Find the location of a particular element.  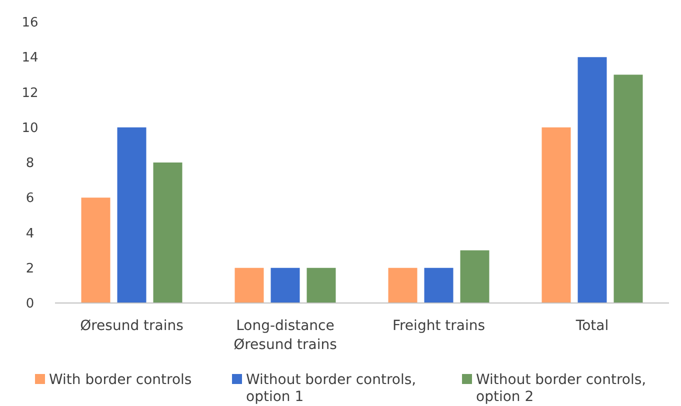

legend-label: With border controls is located at coordinates (120, 380).